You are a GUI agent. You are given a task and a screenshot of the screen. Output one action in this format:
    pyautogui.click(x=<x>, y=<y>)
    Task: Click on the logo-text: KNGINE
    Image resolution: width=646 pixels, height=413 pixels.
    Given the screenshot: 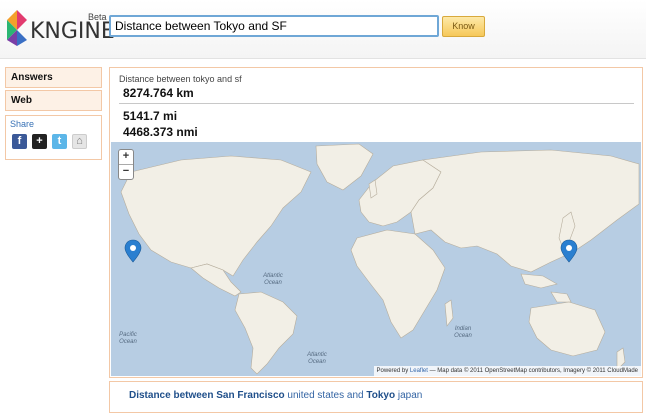 What is the action you would take?
    pyautogui.click(x=72, y=31)
    